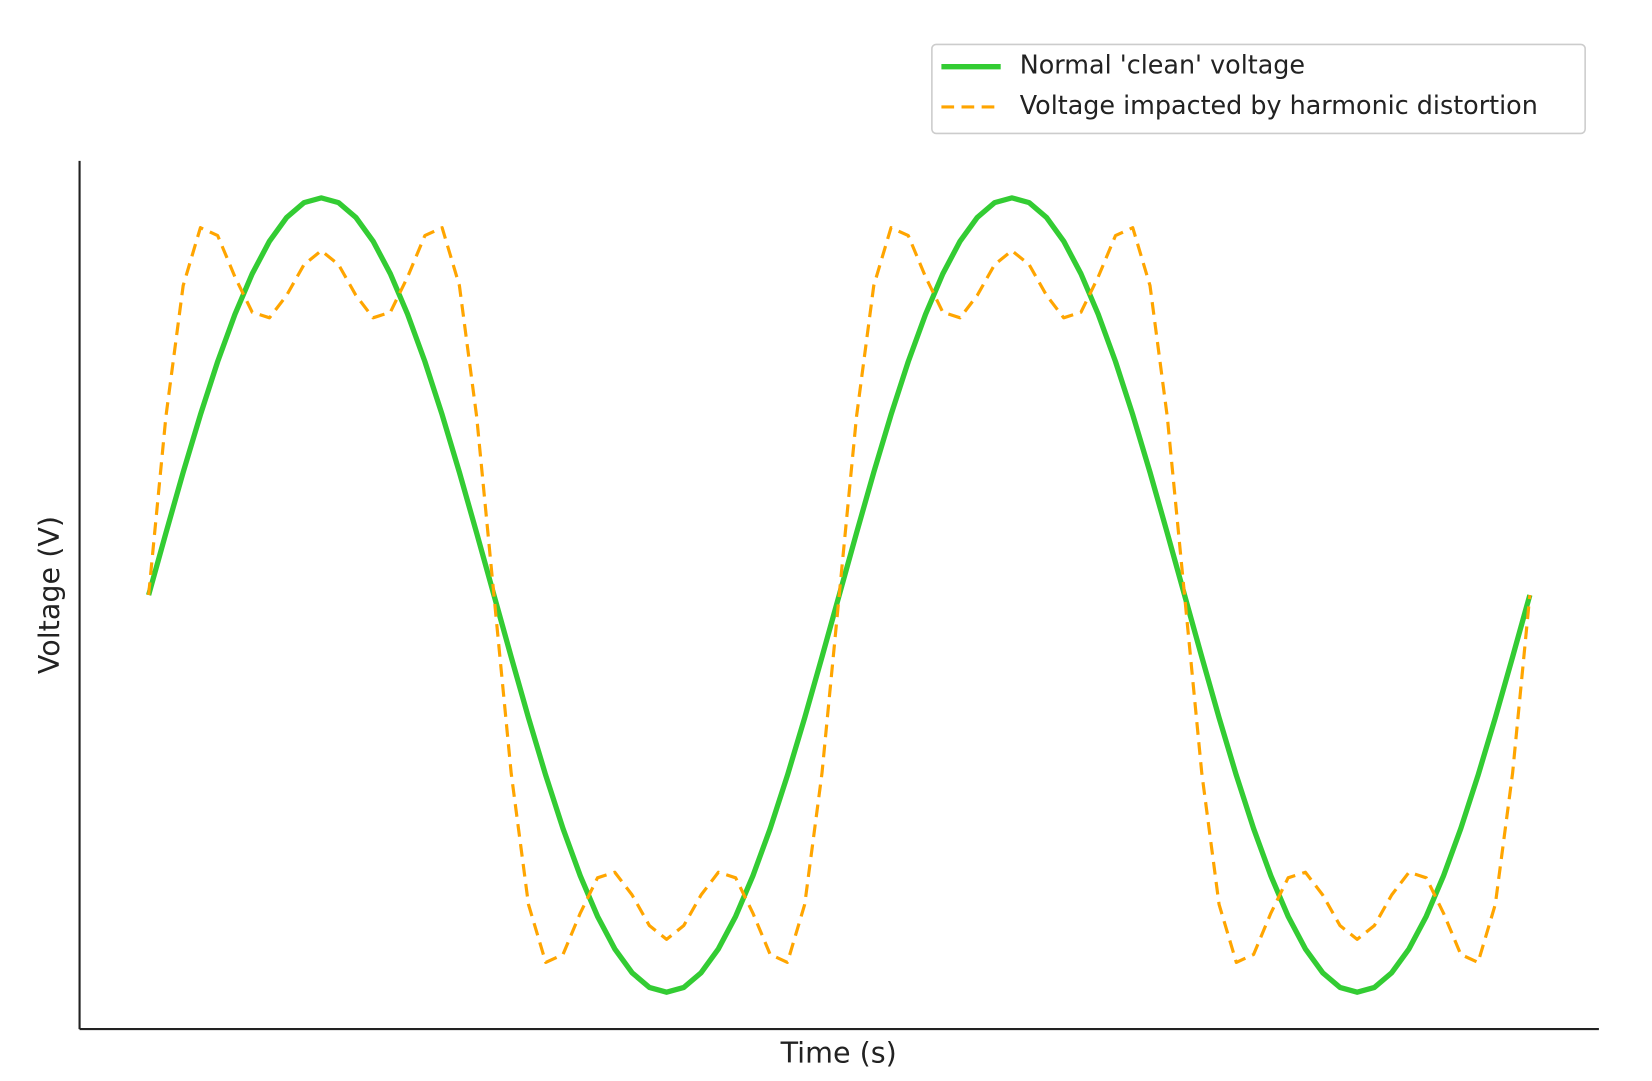 The width and height of the screenshot is (1652, 1081). What do you see at coordinates (1162, 65) in the screenshot?
I see `legend-label: Normal 'clean' voltage` at bounding box center [1162, 65].